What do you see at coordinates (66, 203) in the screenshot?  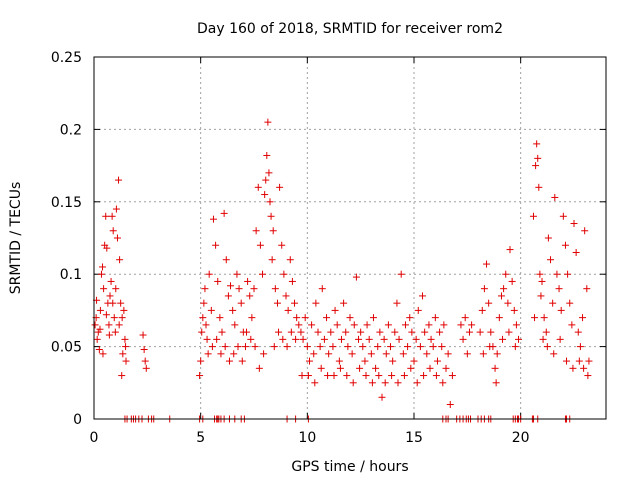 I see `y-tick-label: 0.15` at bounding box center [66, 203].